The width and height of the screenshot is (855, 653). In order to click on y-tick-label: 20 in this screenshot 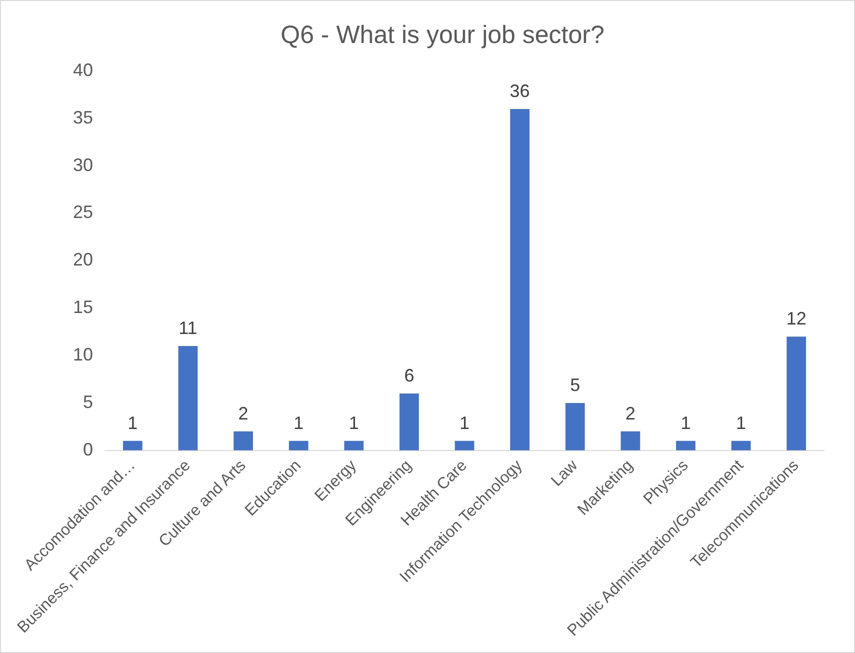, I will do `click(83, 260)`.